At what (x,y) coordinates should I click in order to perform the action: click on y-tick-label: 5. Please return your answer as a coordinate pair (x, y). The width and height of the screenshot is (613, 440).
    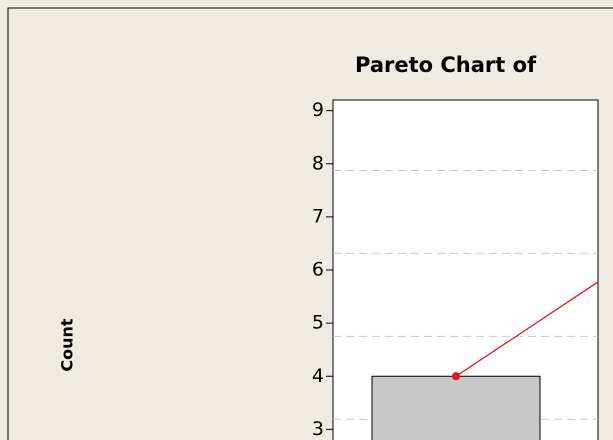
    Looking at the image, I should click on (318, 323).